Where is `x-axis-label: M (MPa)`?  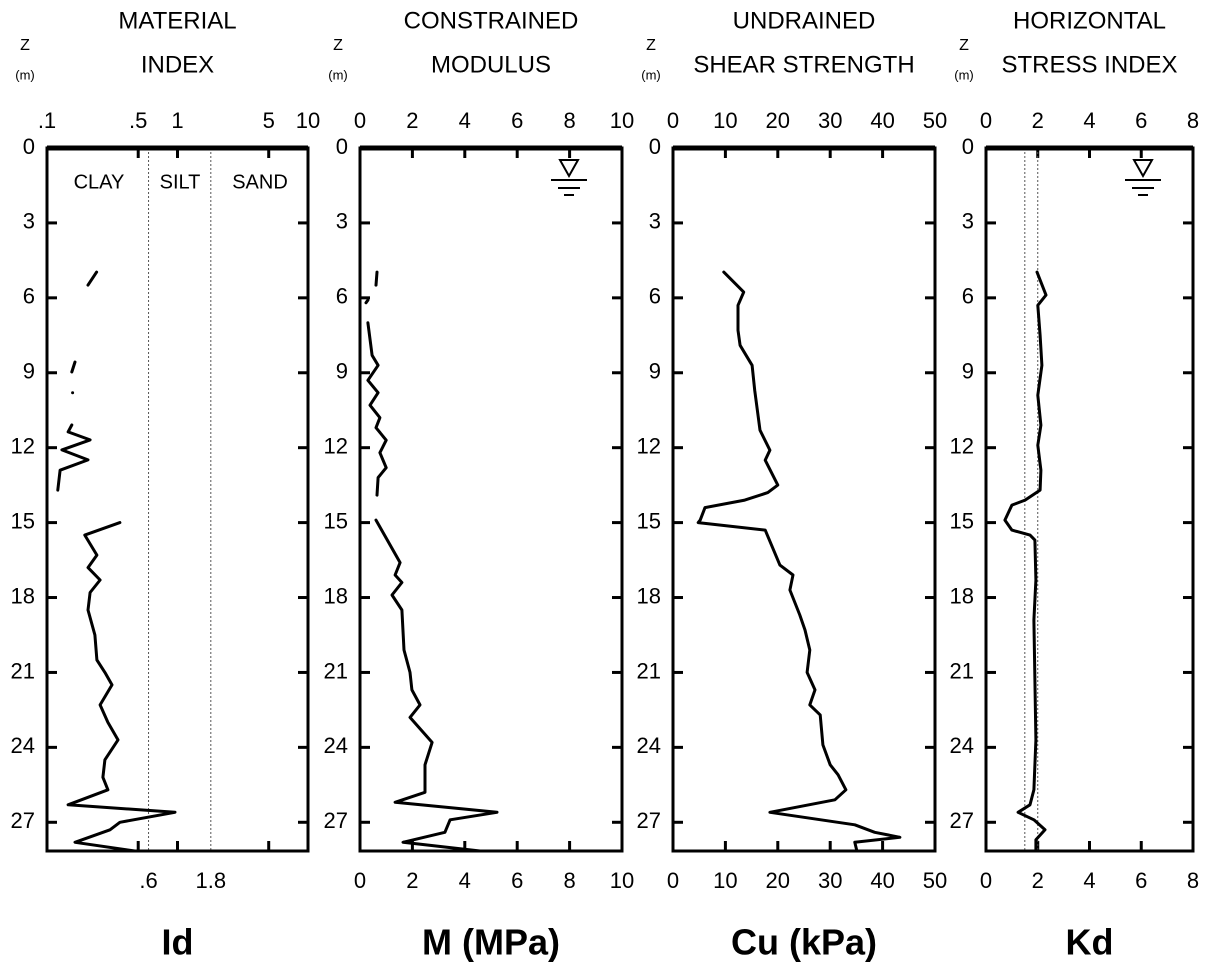
x-axis-label: M (MPa) is located at coordinates (491, 942).